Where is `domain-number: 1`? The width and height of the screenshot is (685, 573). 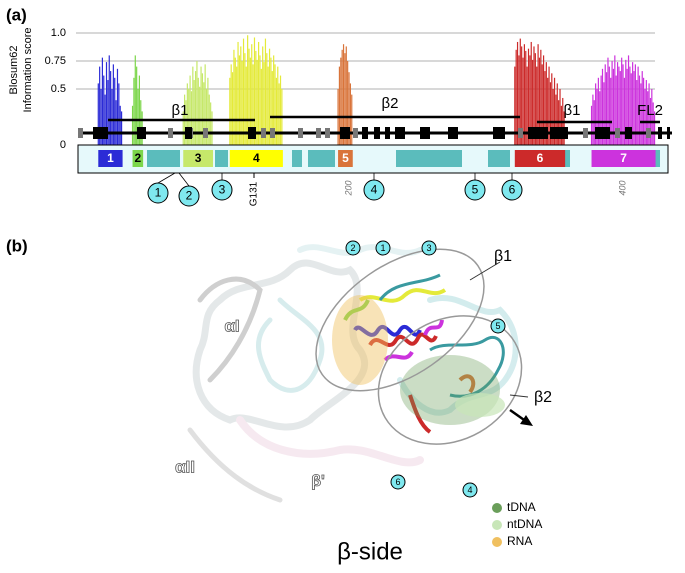 domain-number: 1 is located at coordinates (110, 158).